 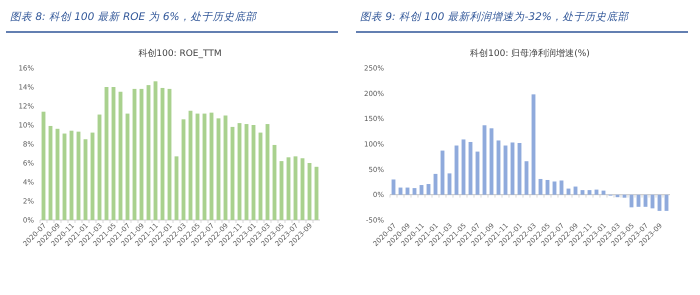 What do you see at coordinates (530, 53) in the screenshot?
I see `chart-subtitle: 科创100: 归母净利润增速(%)` at bounding box center [530, 53].